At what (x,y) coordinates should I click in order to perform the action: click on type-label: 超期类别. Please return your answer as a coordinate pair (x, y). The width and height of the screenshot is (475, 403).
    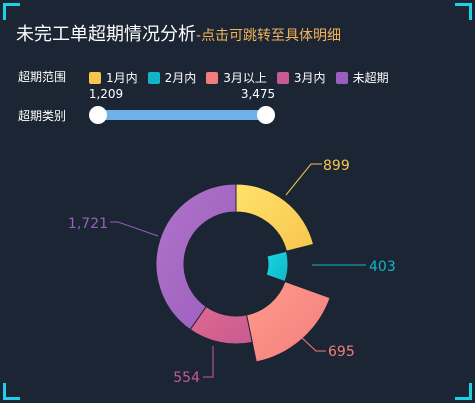
    Looking at the image, I should click on (42, 116).